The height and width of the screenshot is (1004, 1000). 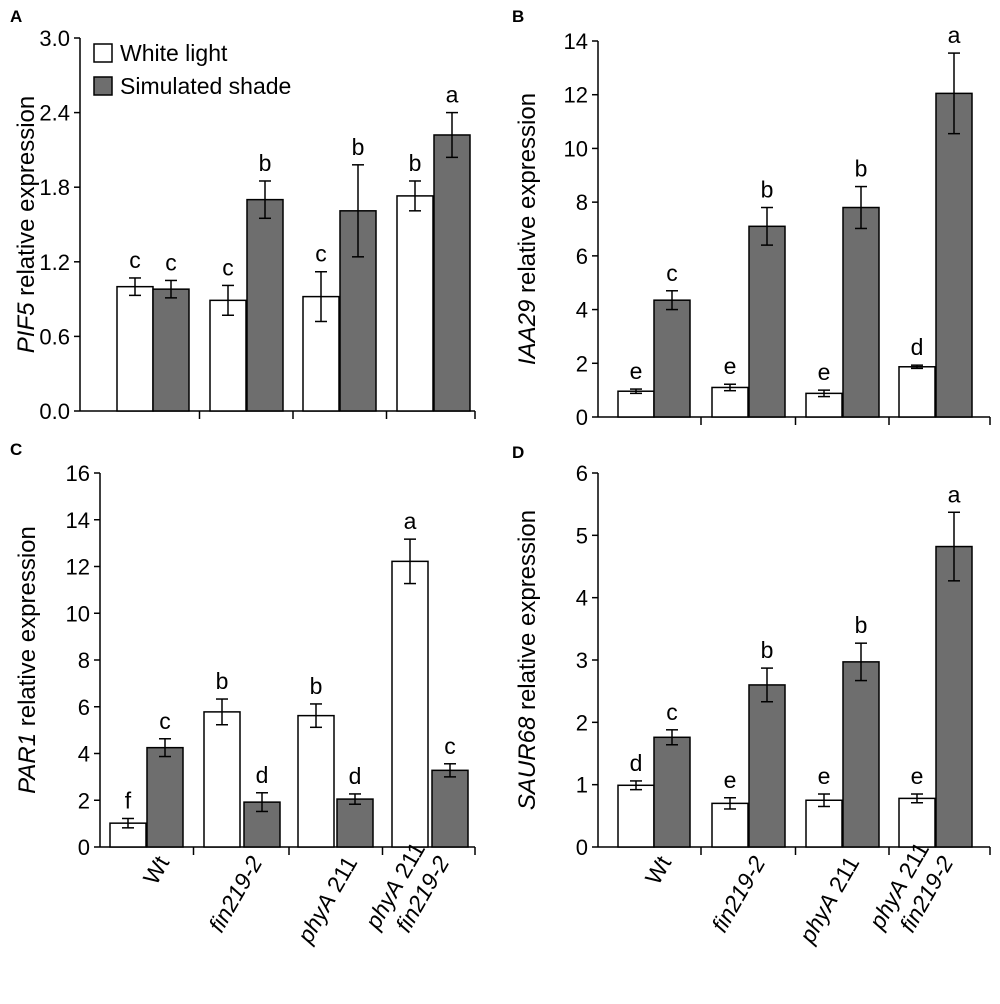 What do you see at coordinates (54, 187) in the screenshot?
I see `y-tick-label: 1.8` at bounding box center [54, 187].